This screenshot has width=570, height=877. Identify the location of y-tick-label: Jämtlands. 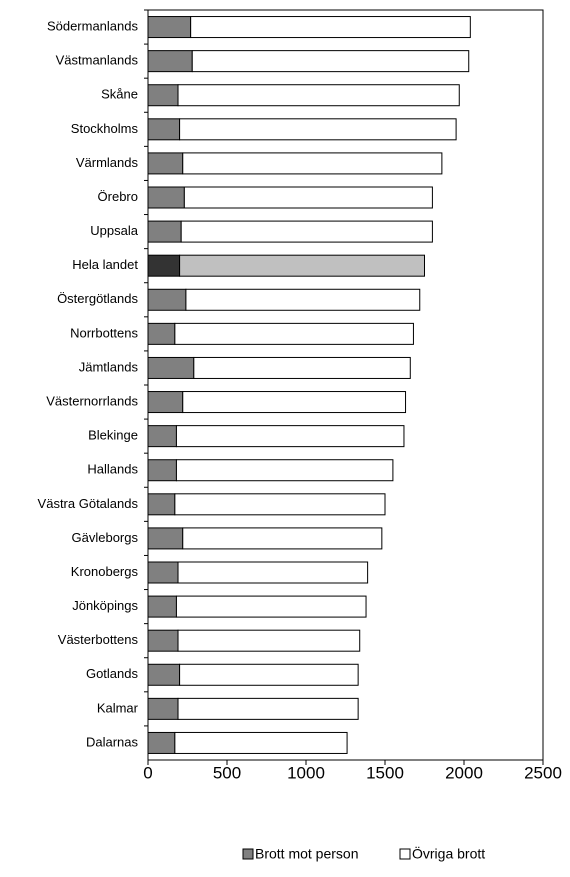
(109, 366).